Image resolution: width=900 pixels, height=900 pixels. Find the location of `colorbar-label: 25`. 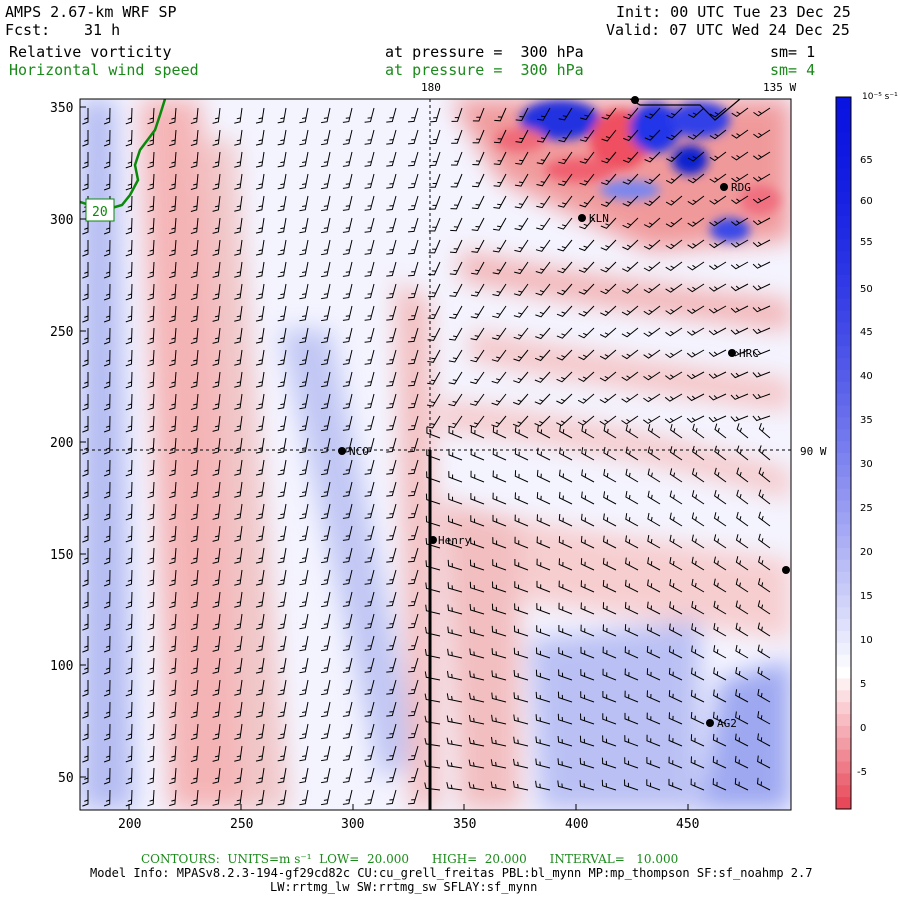

colorbar-label: 25 is located at coordinates (866, 508).